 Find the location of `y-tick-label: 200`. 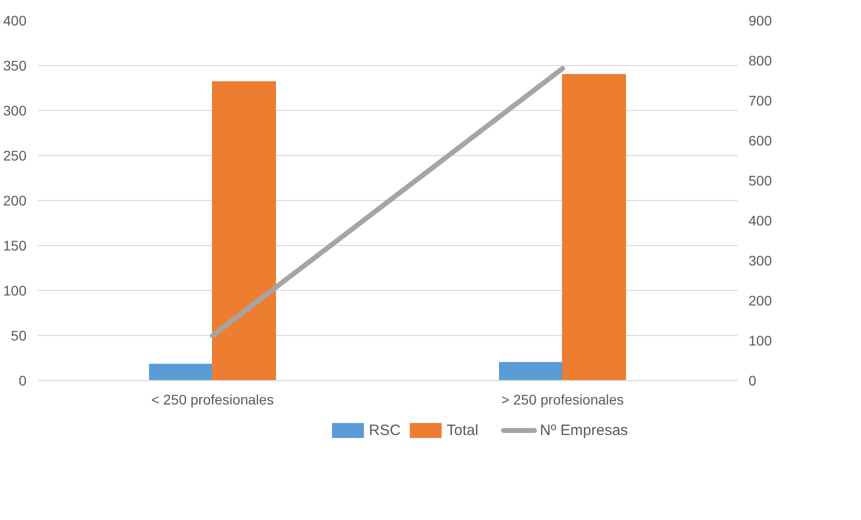

y-tick-label: 200 is located at coordinates (15, 200).